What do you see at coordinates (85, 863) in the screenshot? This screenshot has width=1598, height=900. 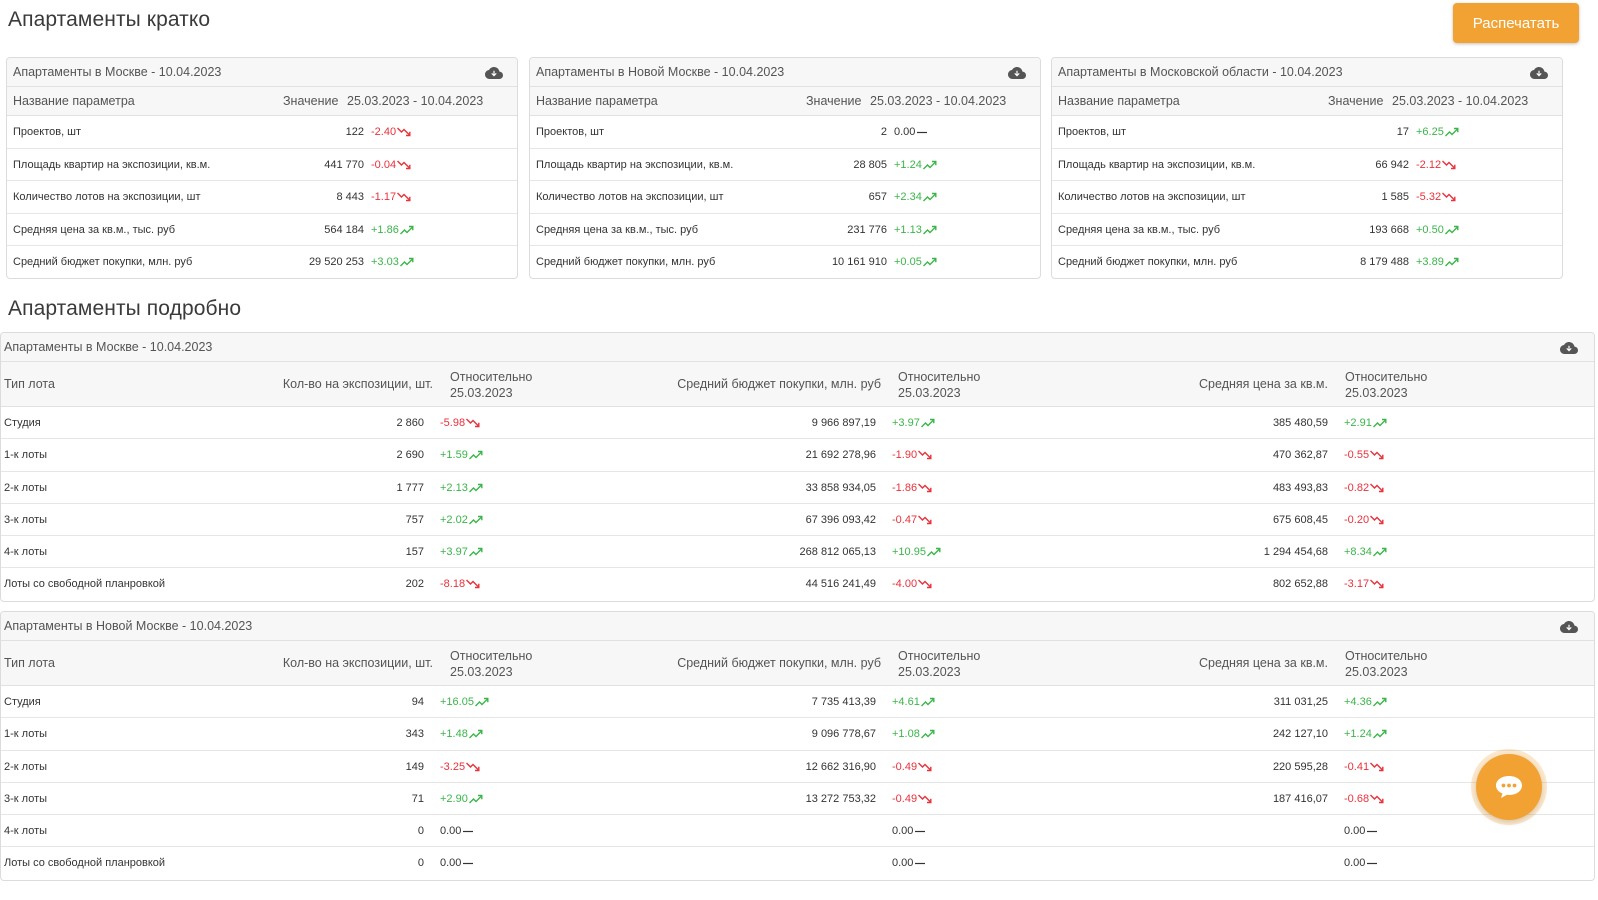 I see `lot-type: Лоты со свободной планровкой` at bounding box center [85, 863].